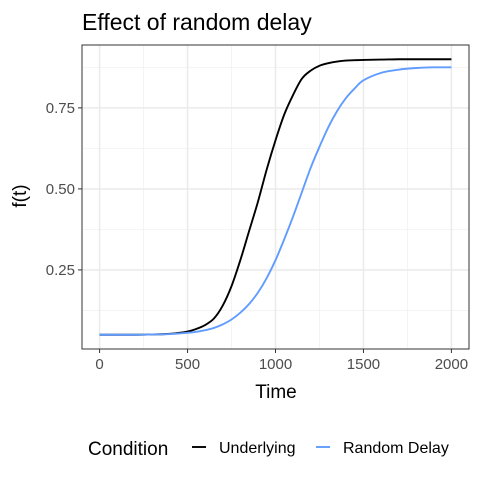 The height and width of the screenshot is (480, 480). Describe the element at coordinates (187, 364) in the screenshot. I see `x-tick-label: 500` at that location.